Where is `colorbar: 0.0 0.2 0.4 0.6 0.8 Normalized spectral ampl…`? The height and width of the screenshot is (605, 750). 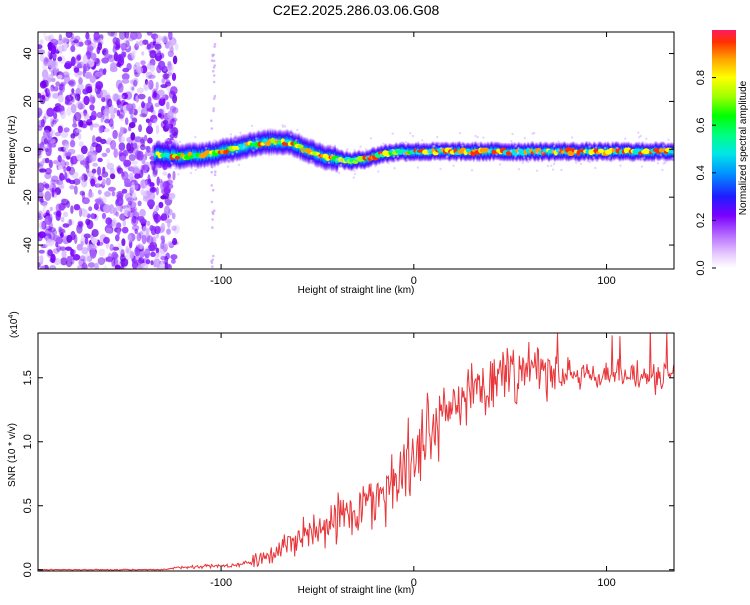
colorbar: 0.0 0.2 0.4 0.6 0.8 Normalized spectral ampl… is located at coordinates (722, 153).